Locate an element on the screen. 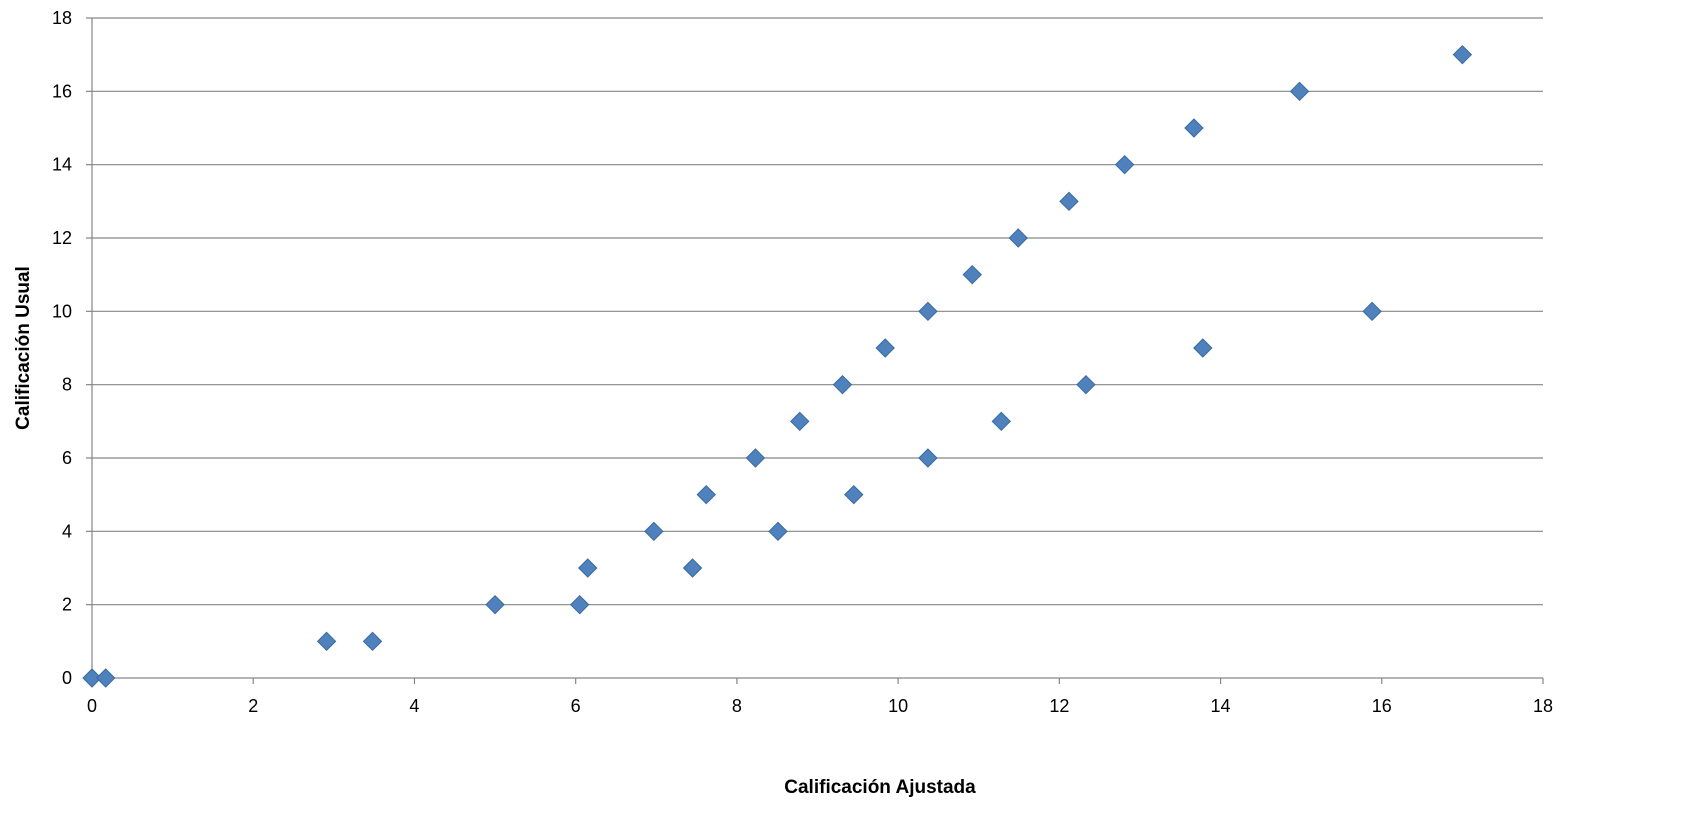  x-tick-label-8: 8 is located at coordinates (737, 706).